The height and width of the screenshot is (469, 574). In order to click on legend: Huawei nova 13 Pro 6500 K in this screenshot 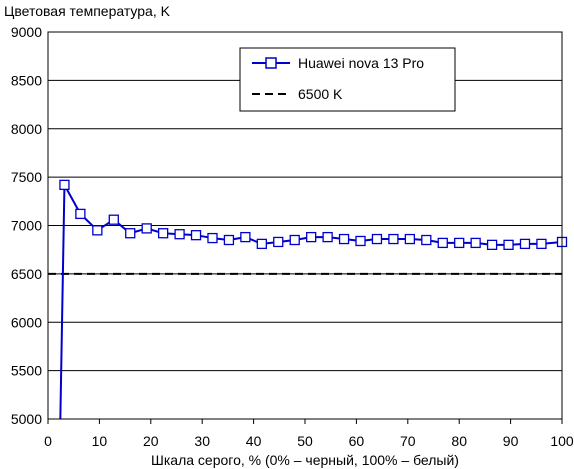, I will do `click(347, 79)`.